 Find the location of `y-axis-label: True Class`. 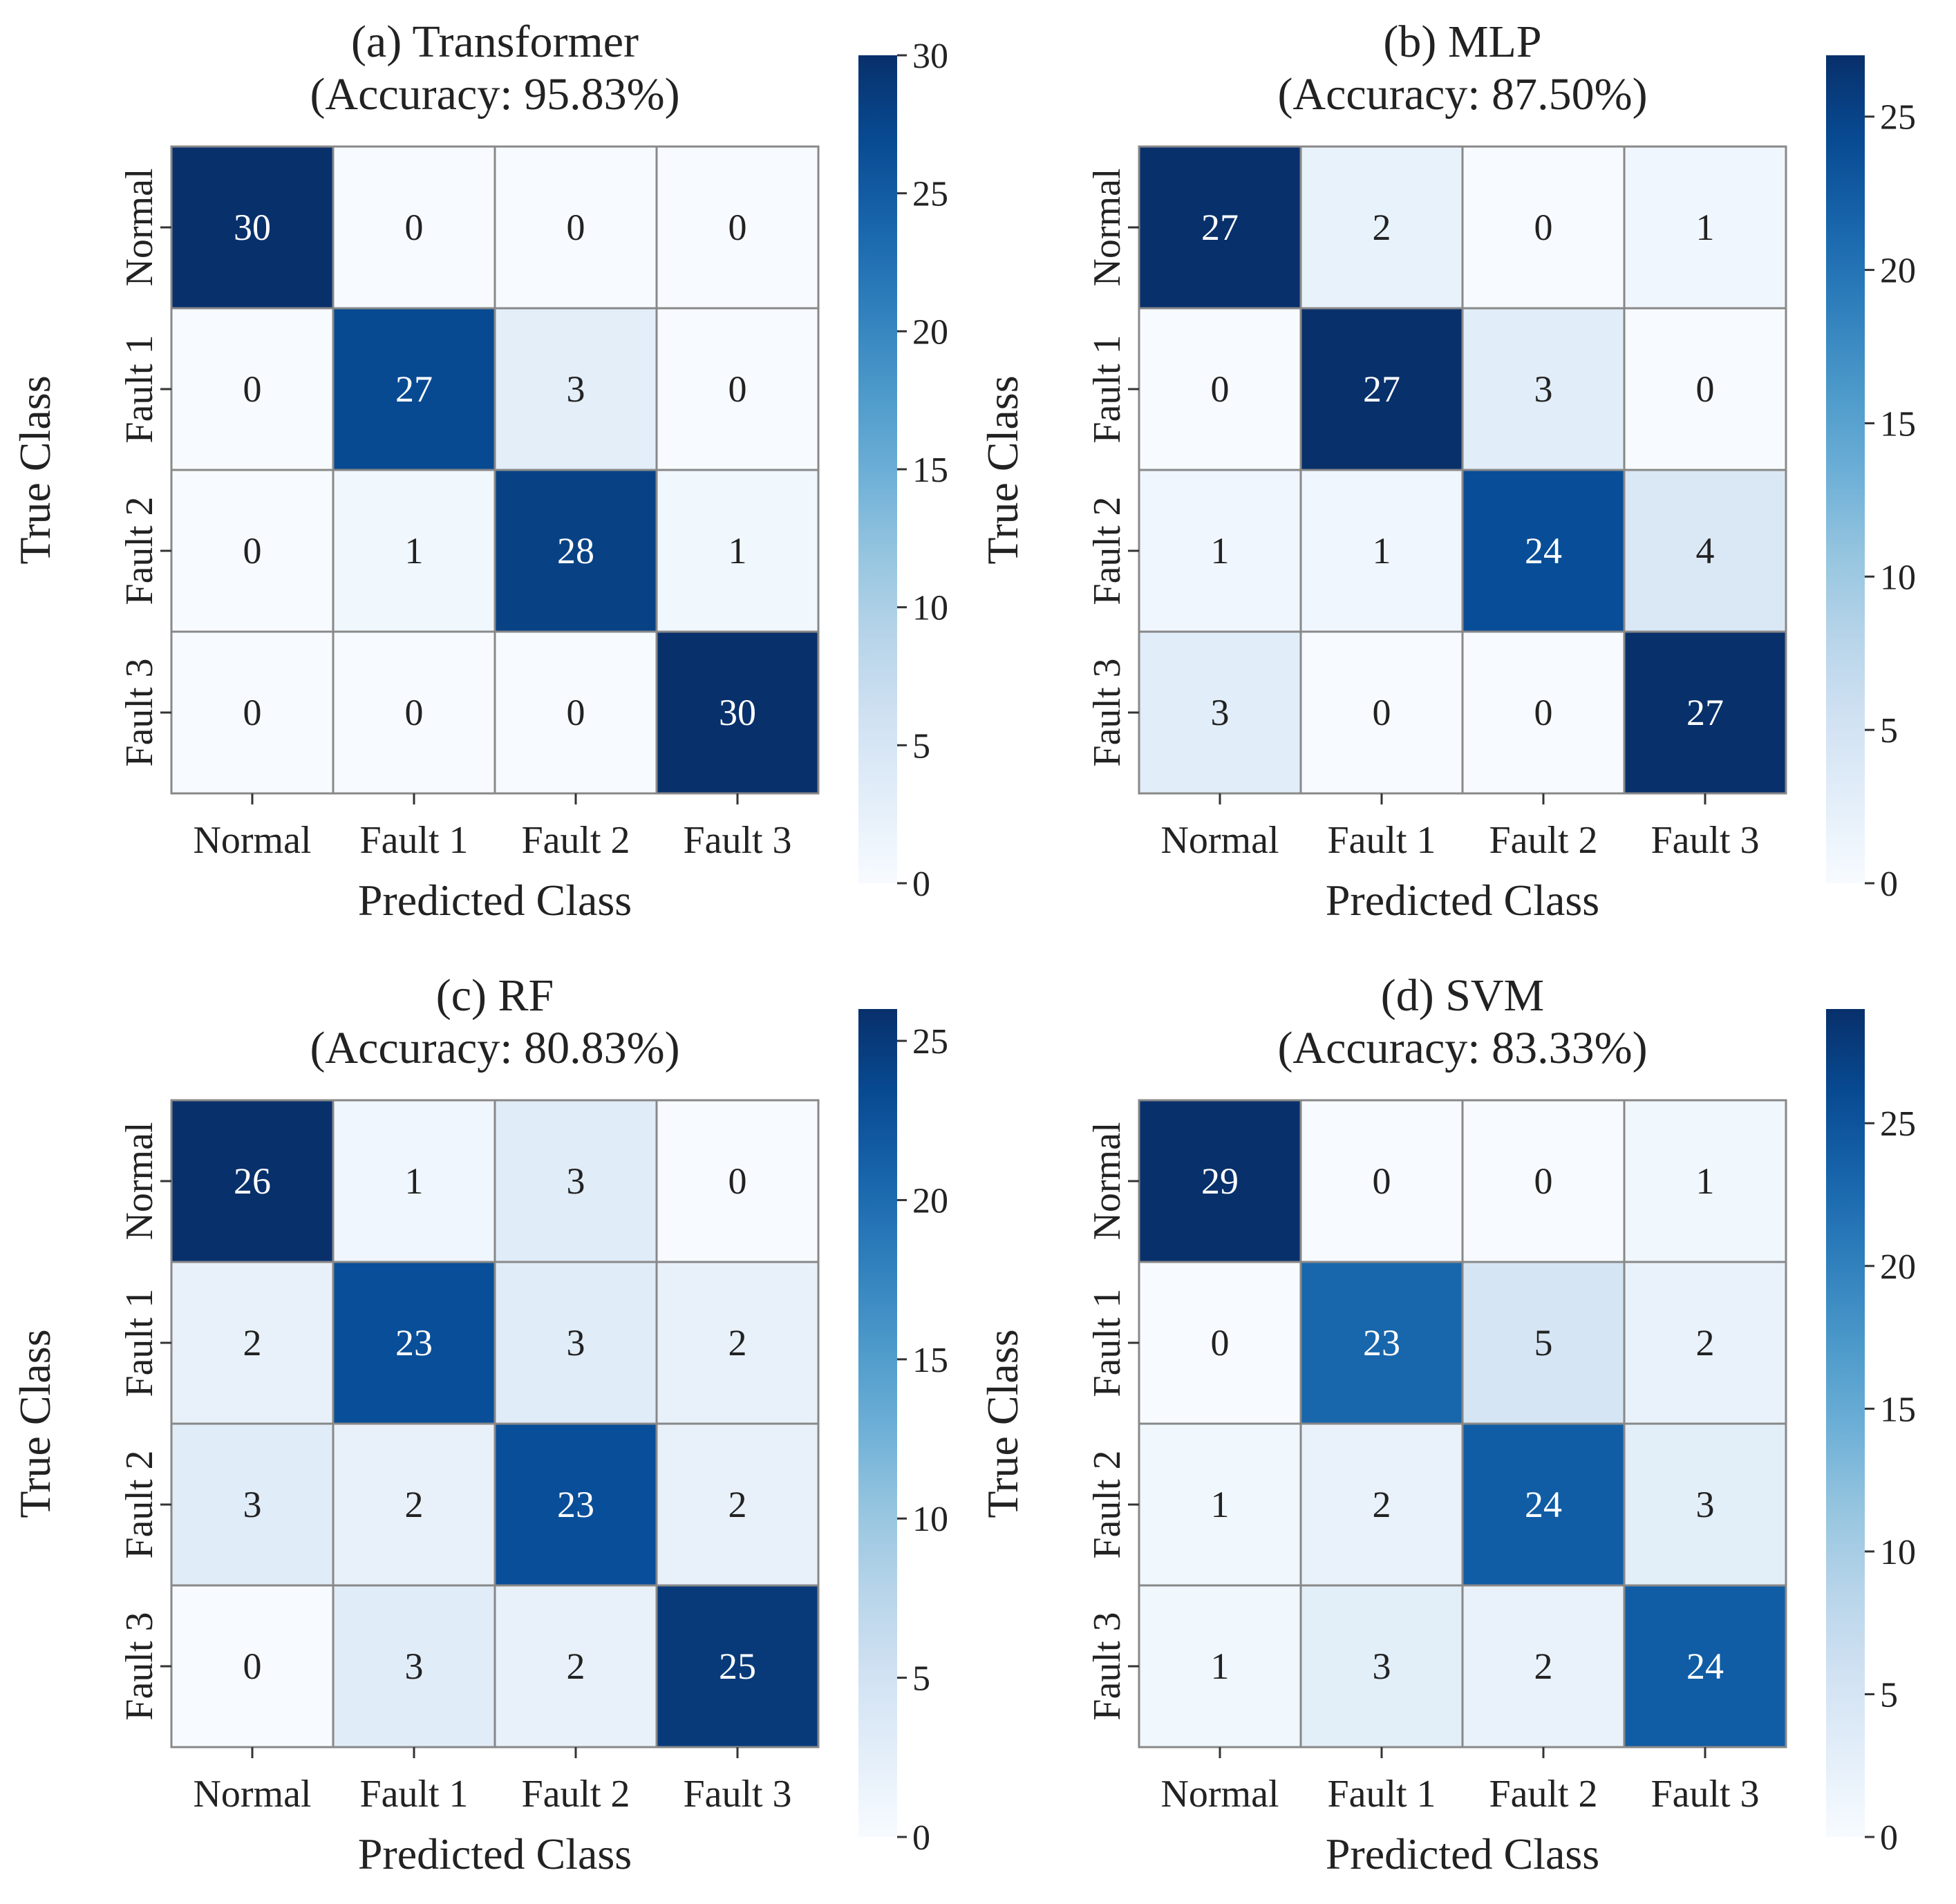

y-axis-label: True Class is located at coordinates (34, 1423).